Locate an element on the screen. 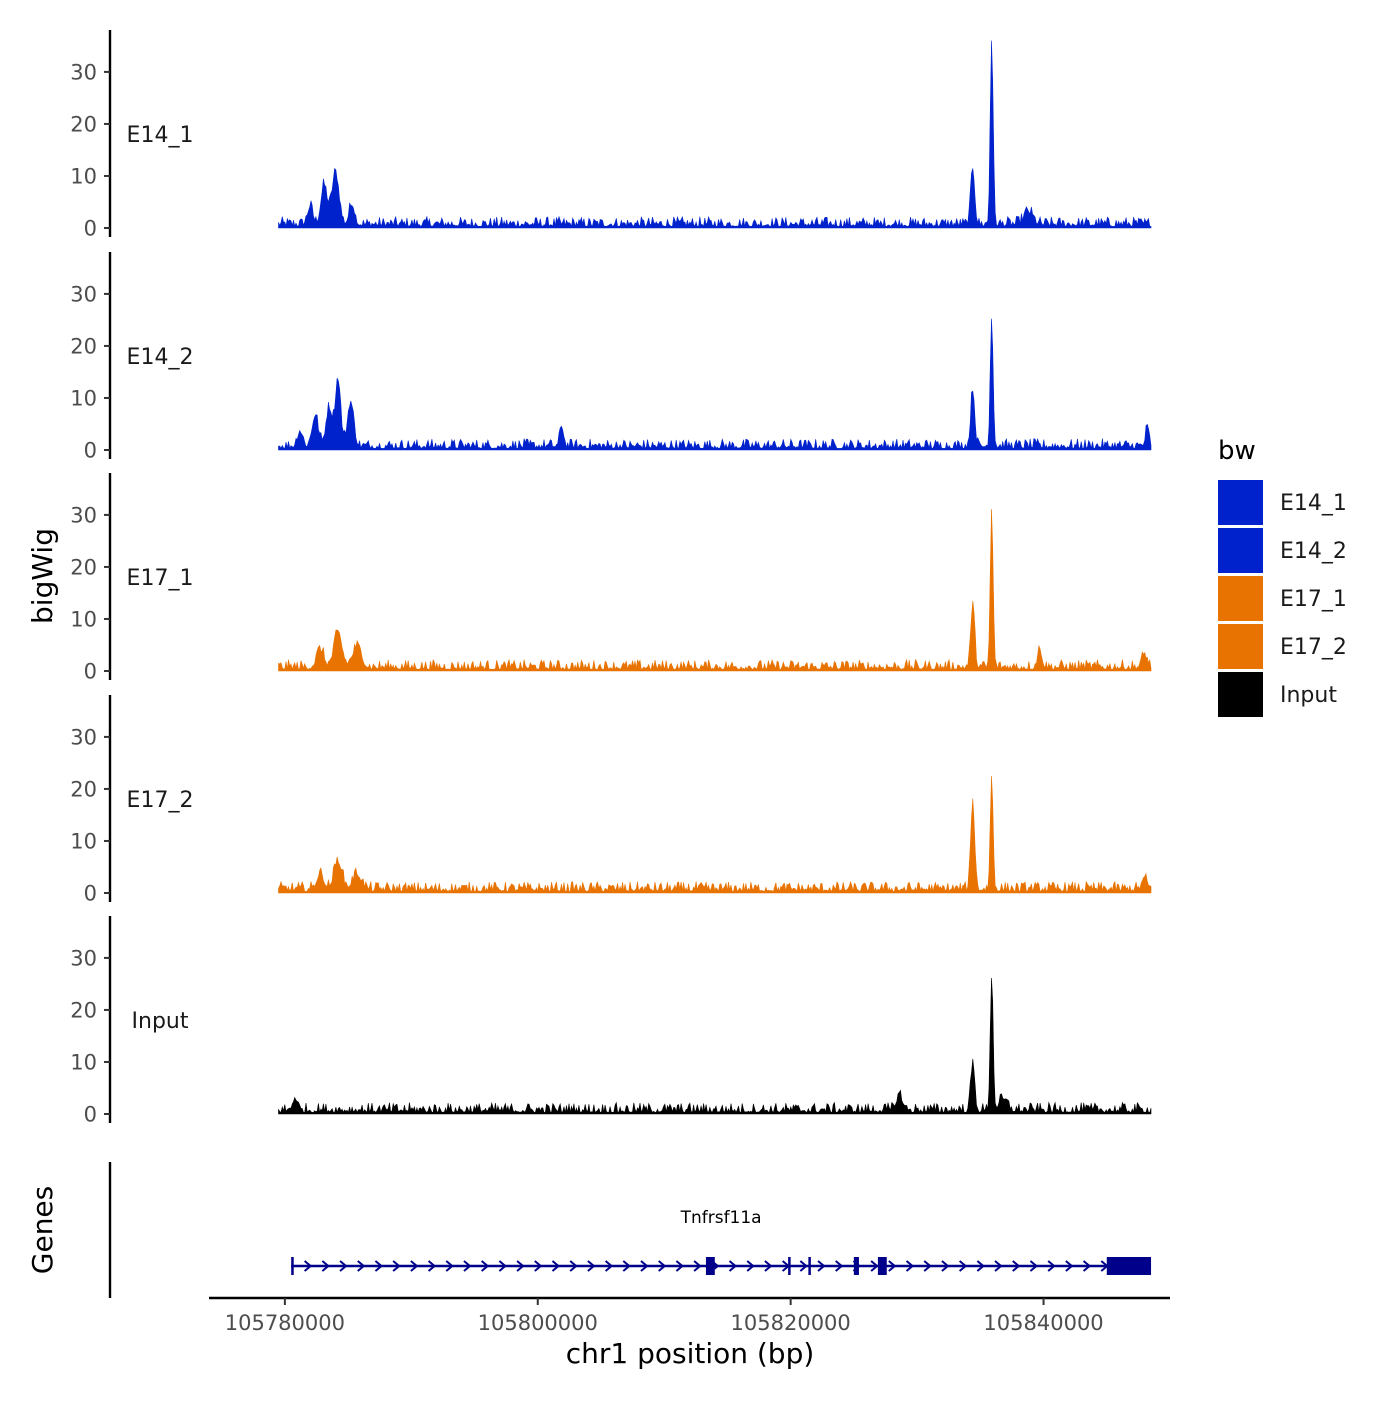 The image size is (1400, 1405). legend-label: Input is located at coordinates (1308, 695).